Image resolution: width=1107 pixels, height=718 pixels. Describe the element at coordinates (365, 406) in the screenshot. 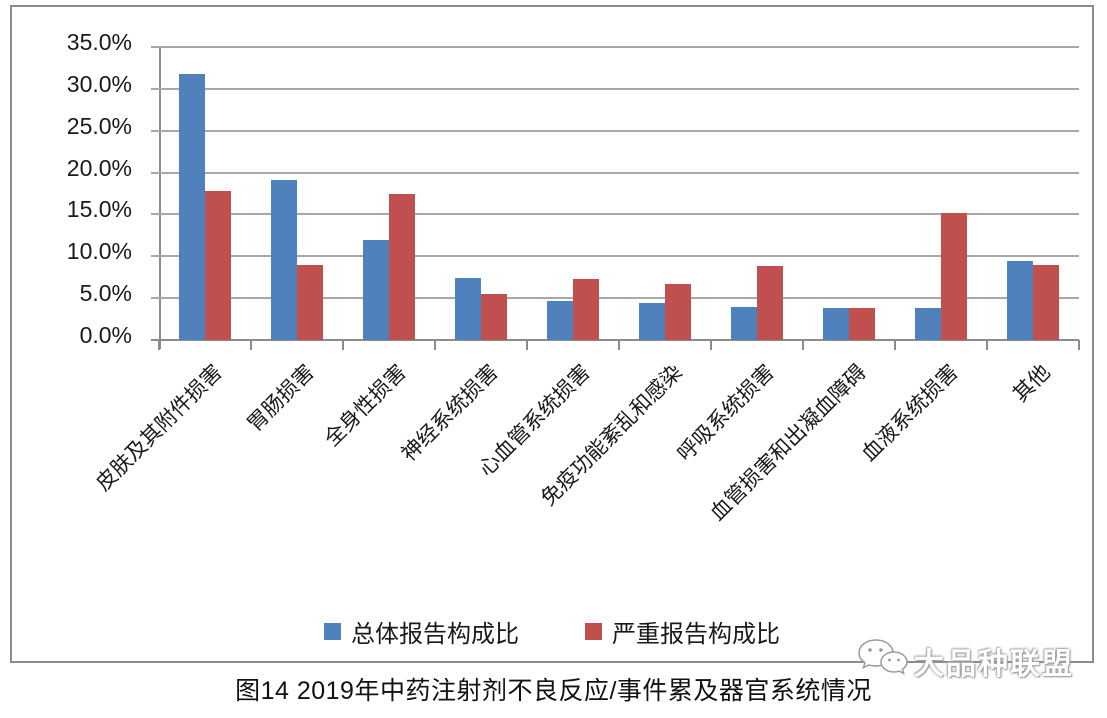

I see `x-axis-label-2: 全身性损害` at that location.